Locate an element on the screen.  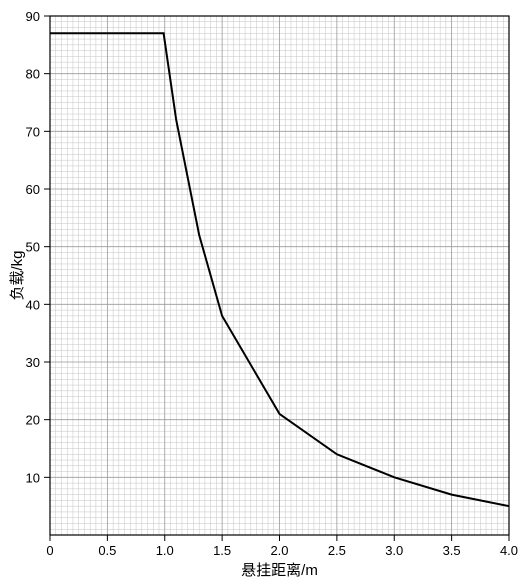
y-tick-label: 60 is located at coordinates (33, 189).